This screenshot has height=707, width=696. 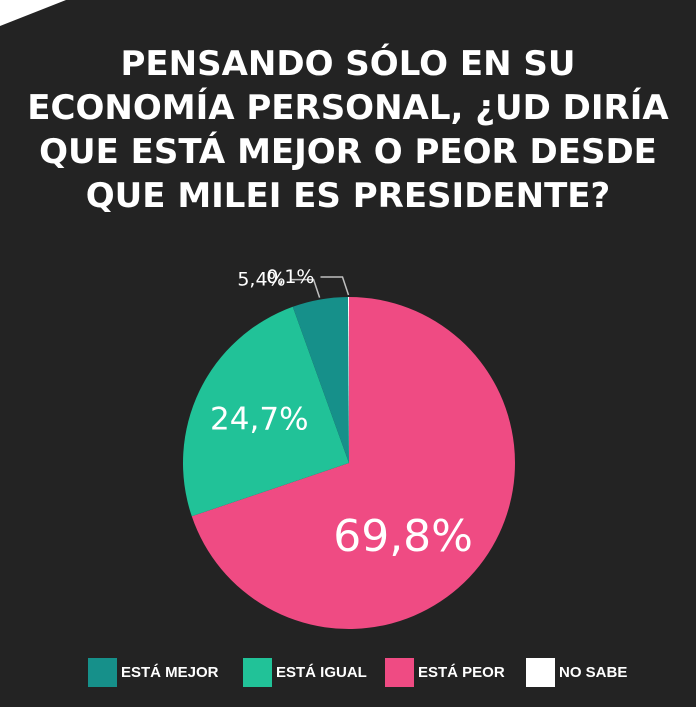 What do you see at coordinates (261, 280) in the screenshot?
I see `slice-label-mejor: 5,4%` at bounding box center [261, 280].